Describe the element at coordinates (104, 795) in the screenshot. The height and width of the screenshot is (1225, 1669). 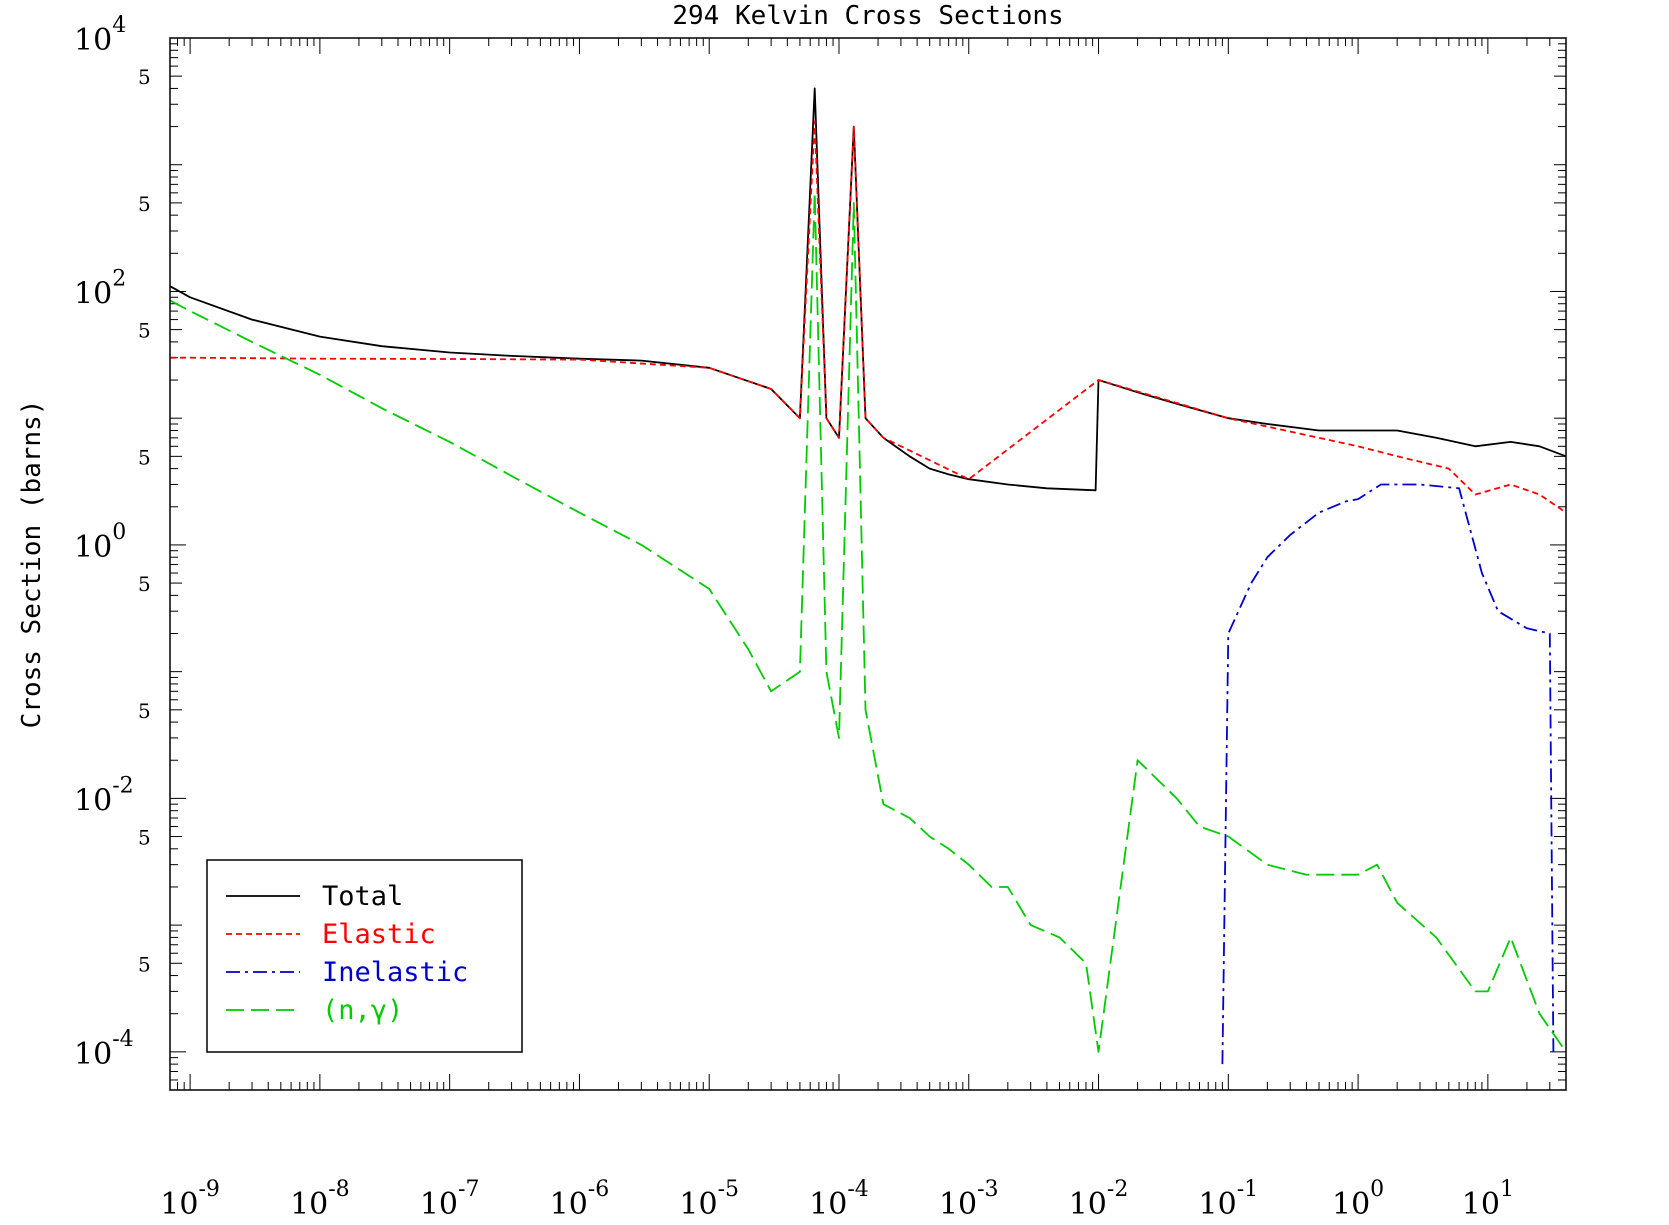
I see `y-tick-label: 10⁻²` at that location.